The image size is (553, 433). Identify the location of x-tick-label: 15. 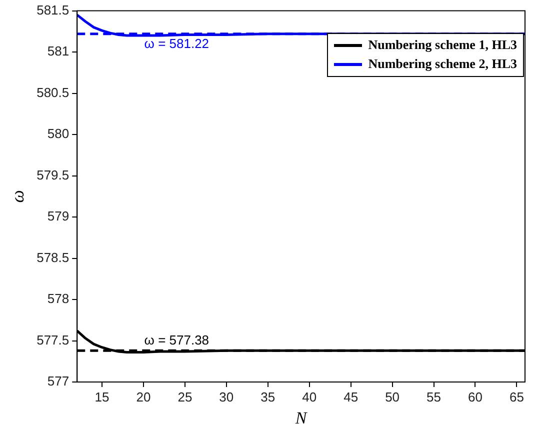
(102, 396).